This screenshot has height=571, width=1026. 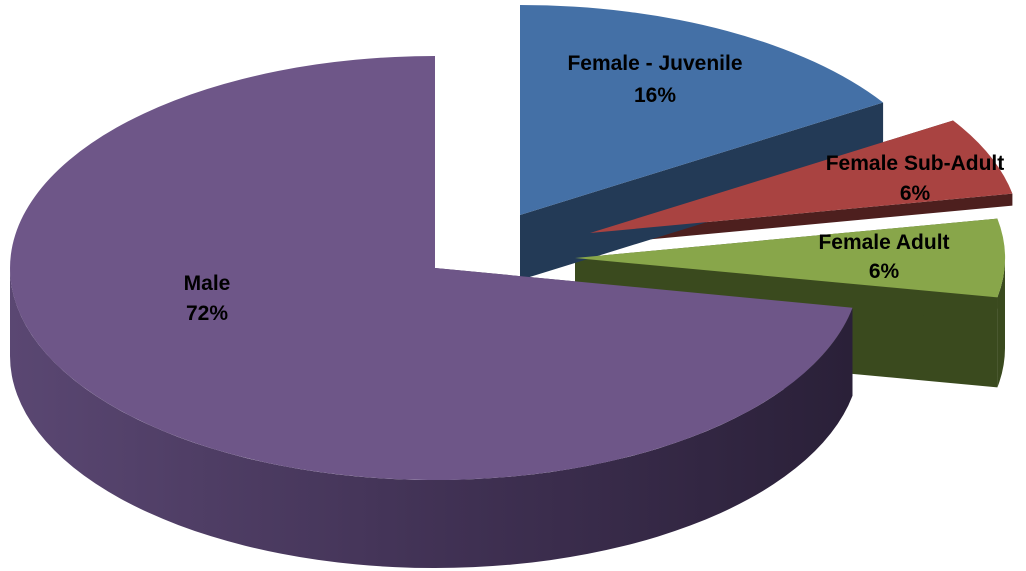 I want to click on slice-female-juvenile-wall-end, so click(x=702, y=191).